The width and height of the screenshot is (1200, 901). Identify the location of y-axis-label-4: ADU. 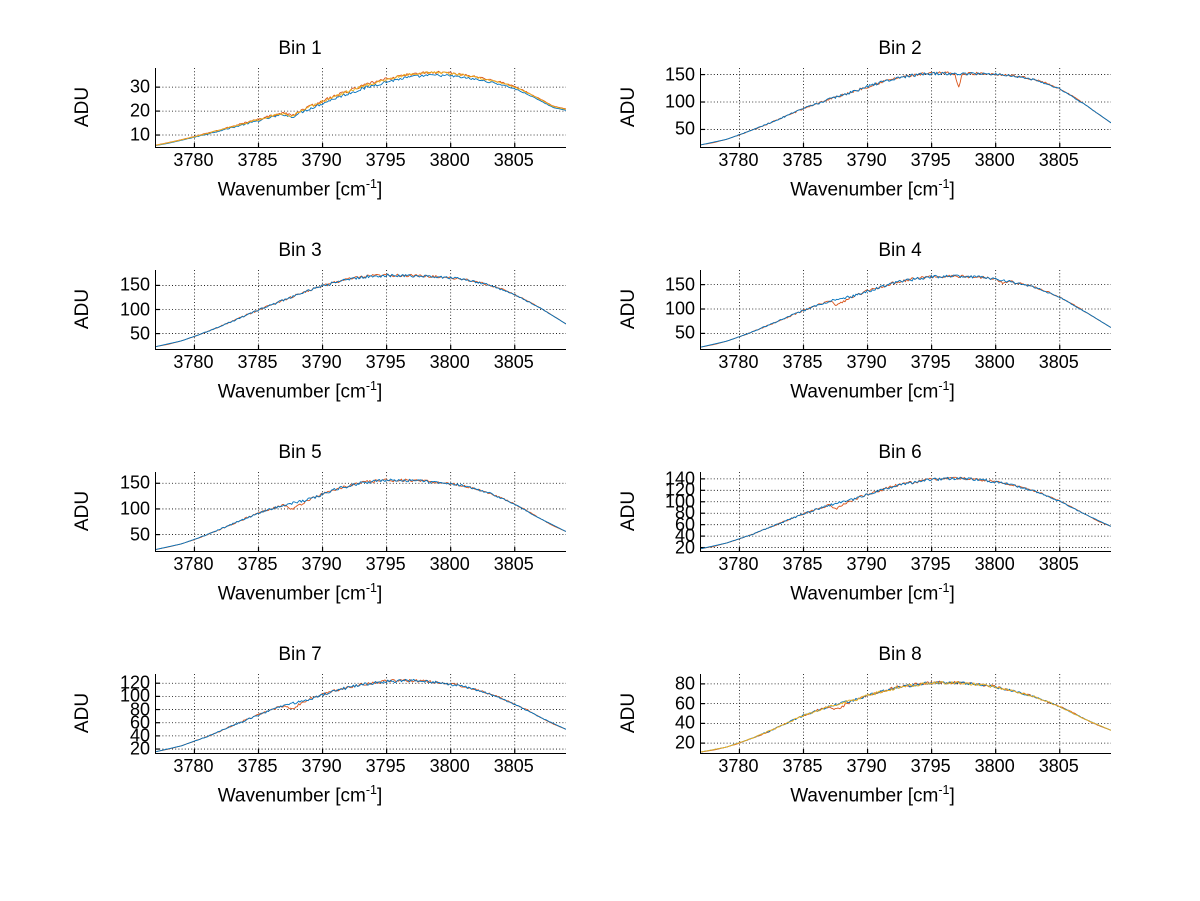
(628, 308).